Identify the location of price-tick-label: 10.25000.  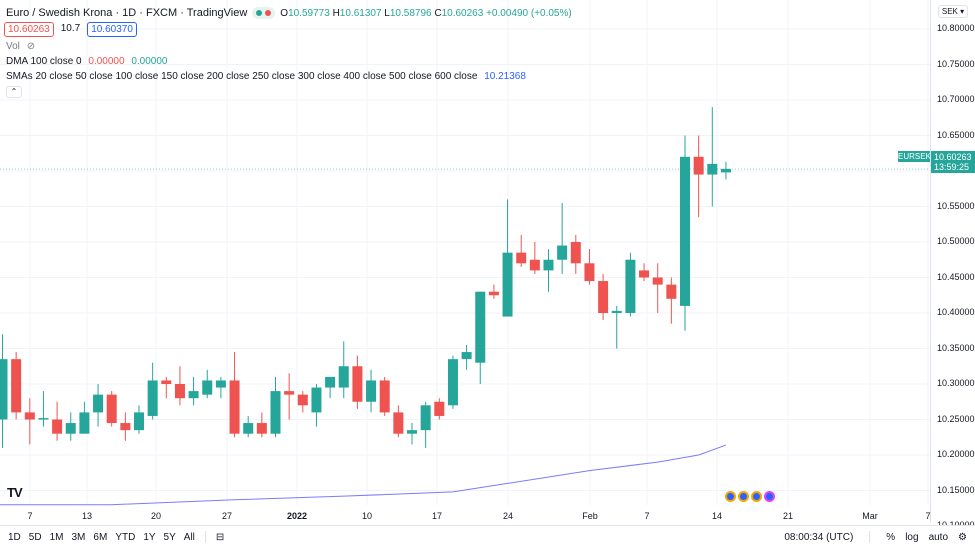
(956, 418).